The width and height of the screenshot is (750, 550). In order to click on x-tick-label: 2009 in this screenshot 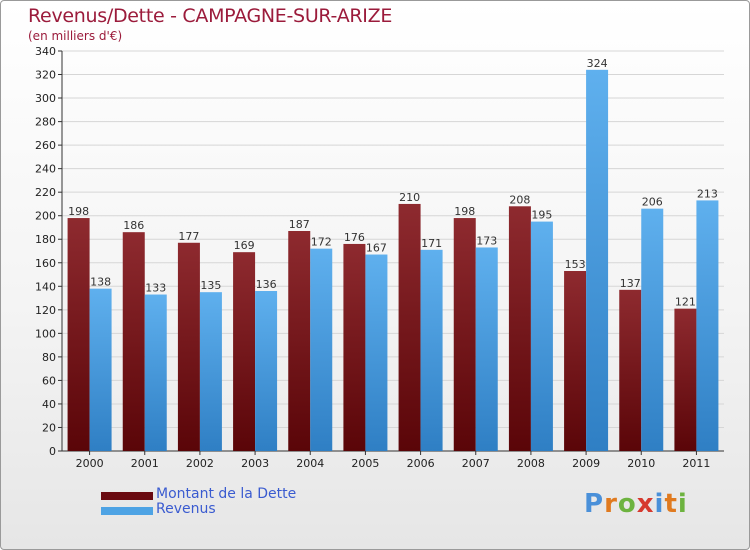, I will do `click(586, 463)`.